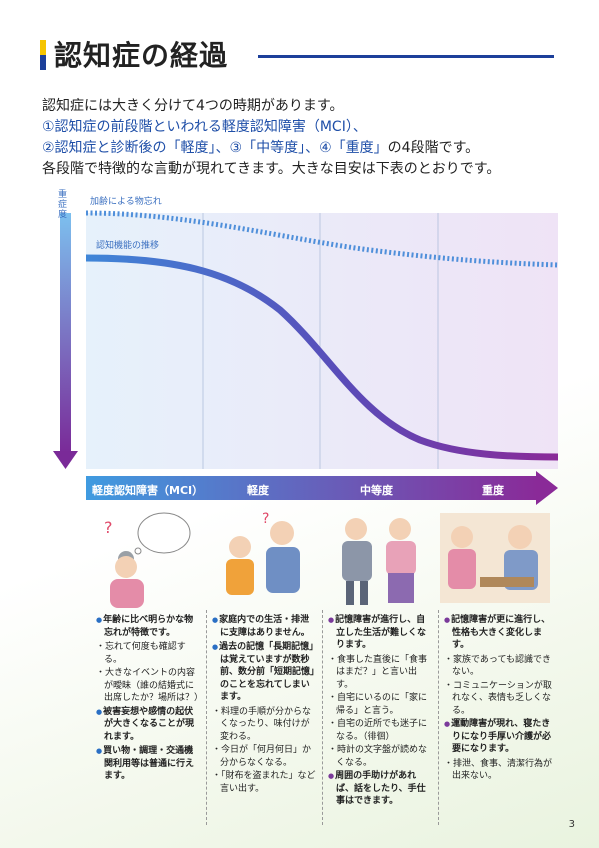 The height and width of the screenshot is (848, 599). Describe the element at coordinates (493, 490) in the screenshot. I see `stage-label-severe: 重度` at that location.